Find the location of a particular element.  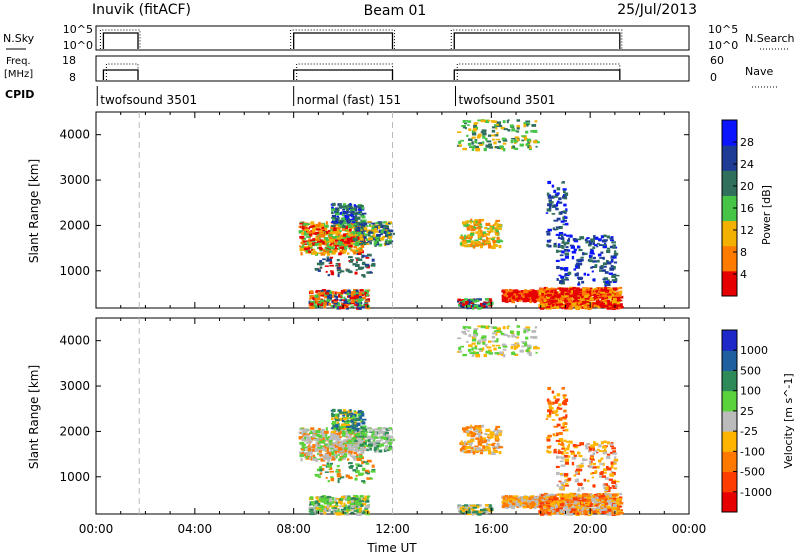

power-echo-cell-2074 is located at coordinates (560, 294).